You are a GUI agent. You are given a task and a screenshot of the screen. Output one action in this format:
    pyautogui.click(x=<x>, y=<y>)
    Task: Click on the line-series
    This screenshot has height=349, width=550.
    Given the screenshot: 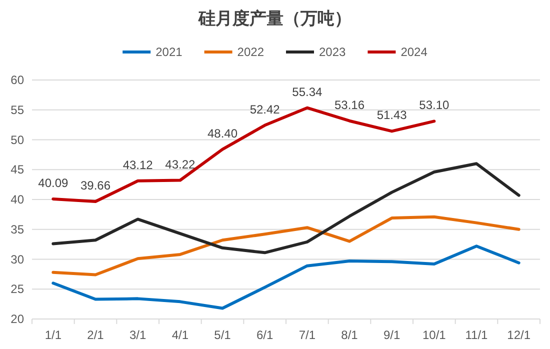 What is the action you would take?
    pyautogui.click(x=286, y=245)
    